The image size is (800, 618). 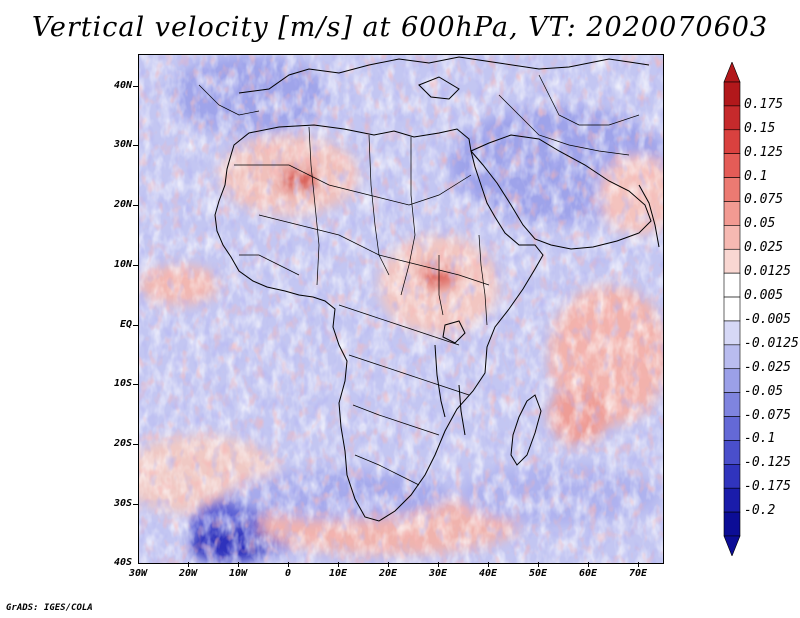 What do you see at coordinates (122, 503) in the screenshot?
I see `lat-label-30s: 30S` at bounding box center [122, 503].